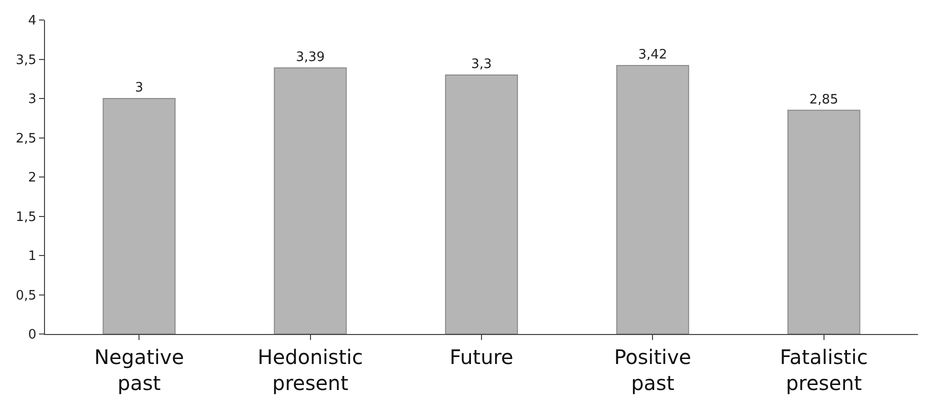  I want to click on data-label: 3,42, so click(653, 55).